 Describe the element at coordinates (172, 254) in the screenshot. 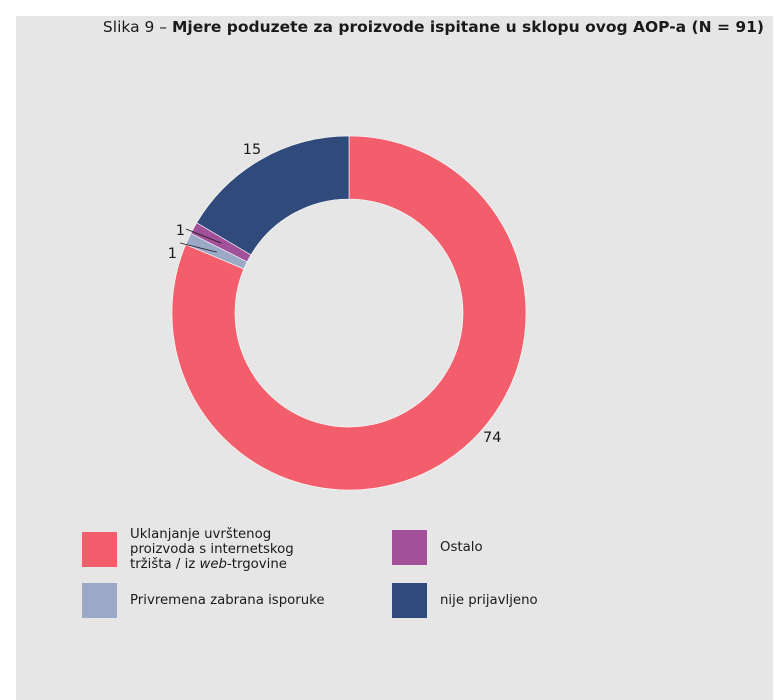

I see `data-label-privremena: 1` at that location.